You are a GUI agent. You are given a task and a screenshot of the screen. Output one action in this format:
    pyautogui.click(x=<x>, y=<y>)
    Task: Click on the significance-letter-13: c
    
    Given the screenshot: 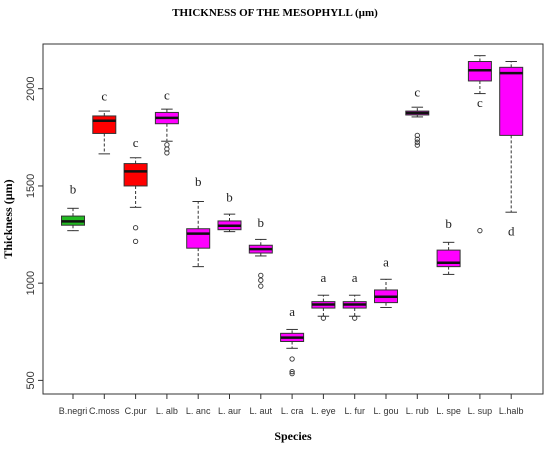 What is the action you would take?
    pyautogui.click(x=480, y=102)
    